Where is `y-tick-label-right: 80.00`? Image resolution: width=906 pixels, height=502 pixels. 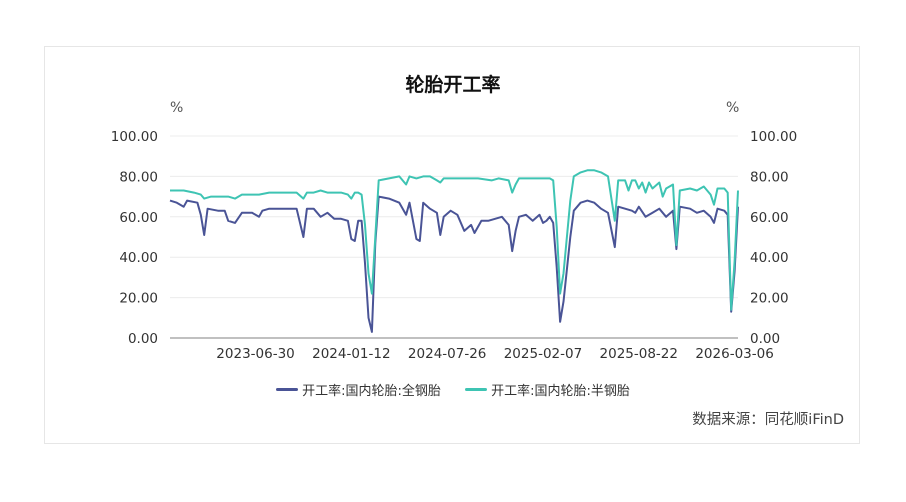
y-tick-label-right: 80.00 is located at coordinates (769, 177).